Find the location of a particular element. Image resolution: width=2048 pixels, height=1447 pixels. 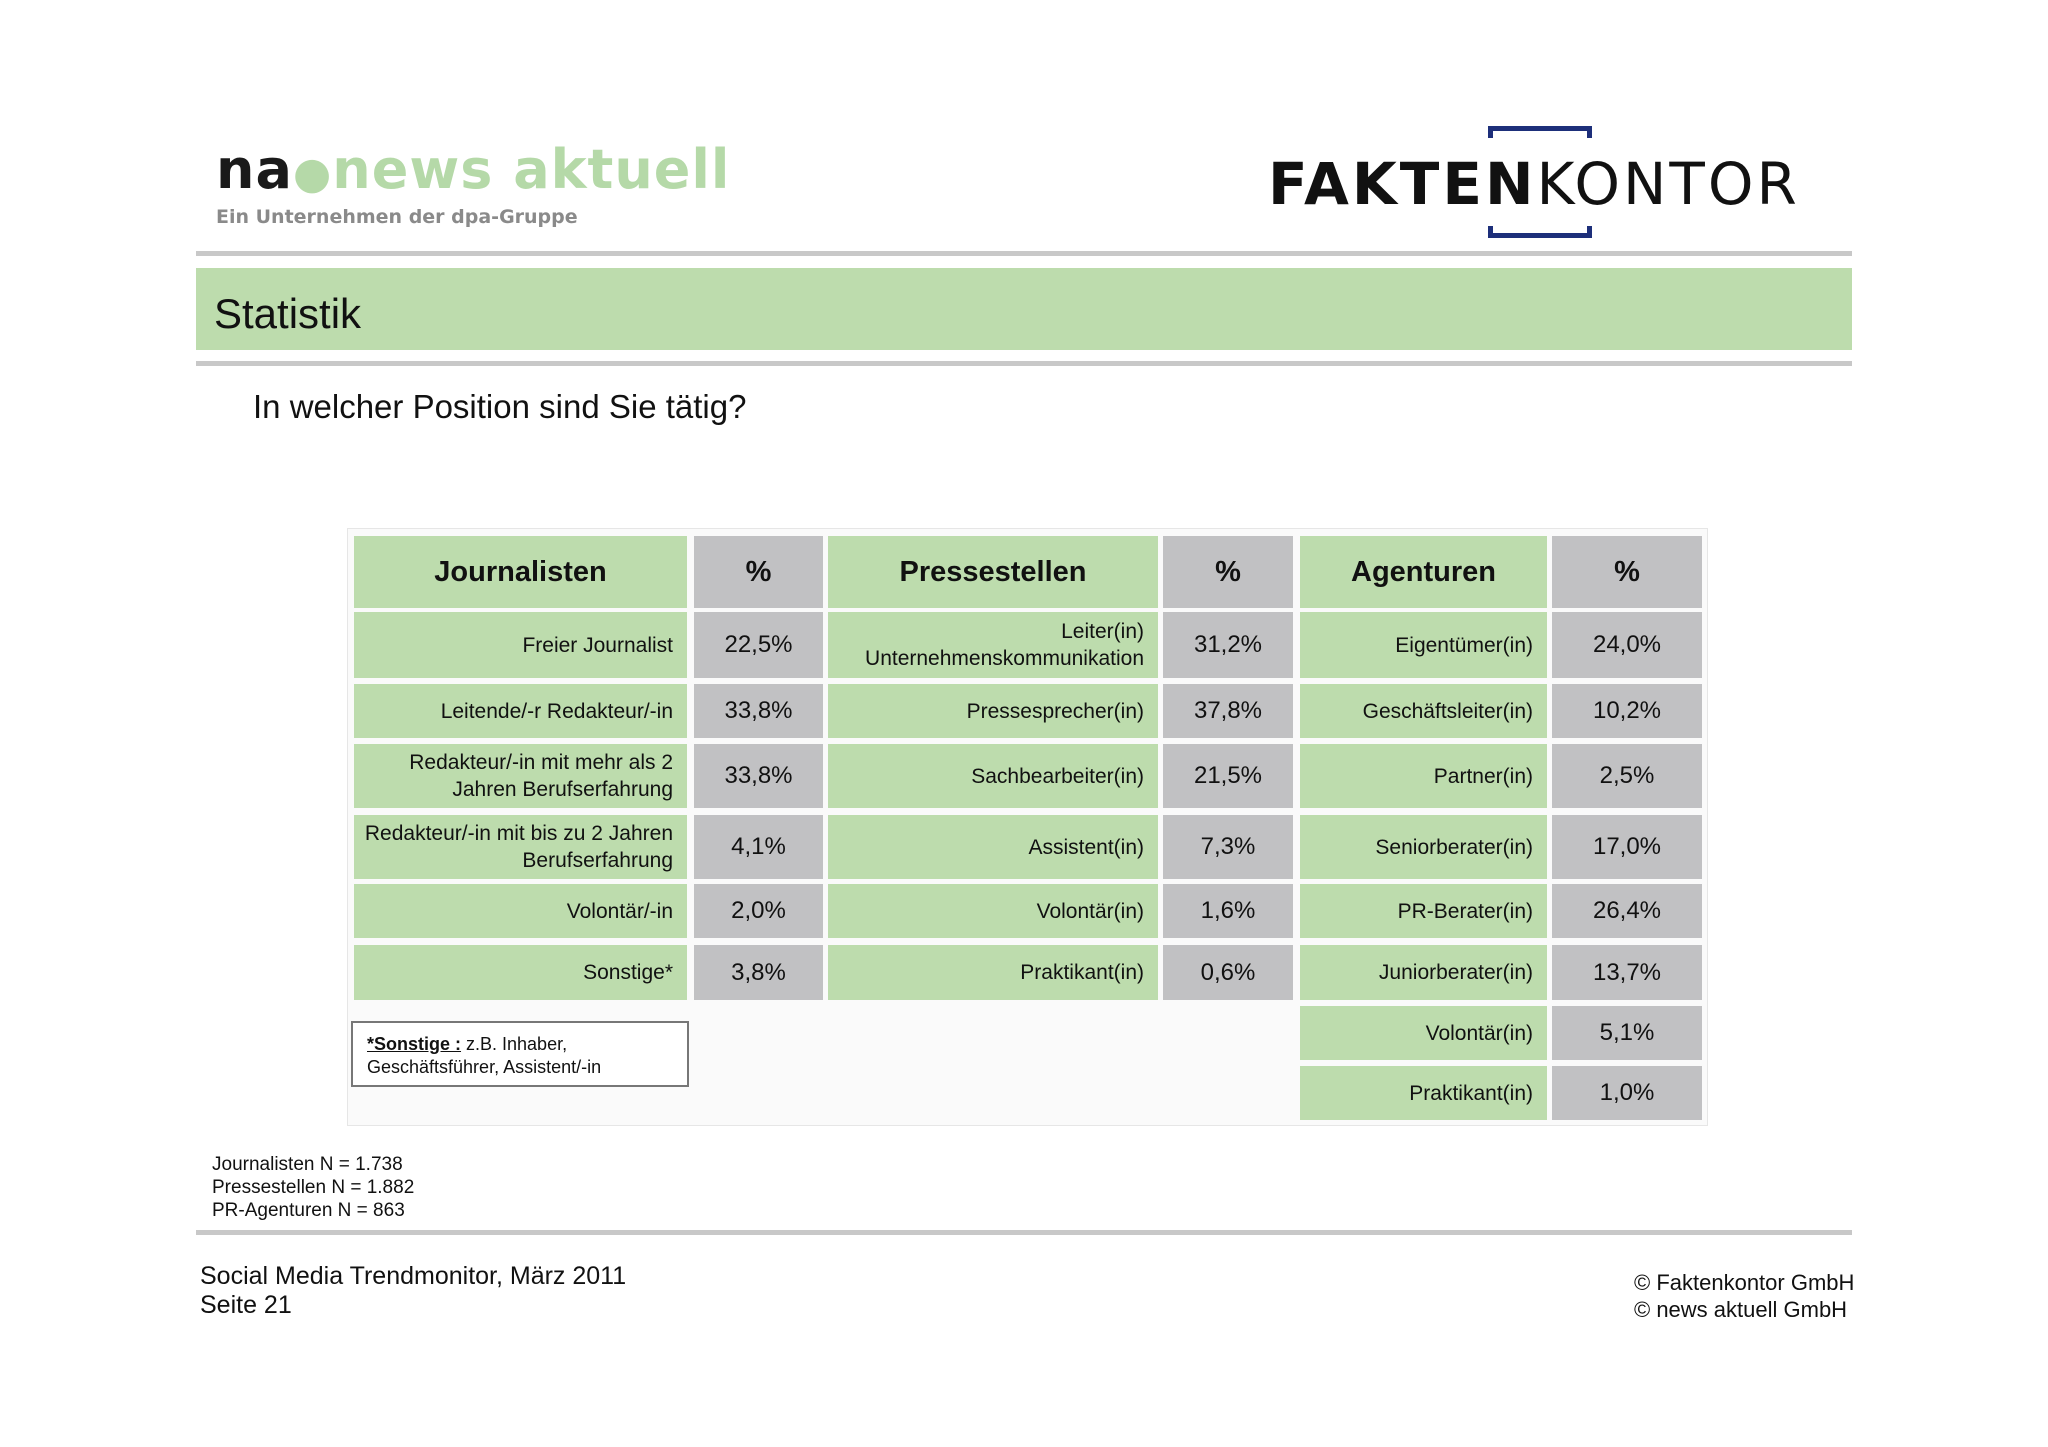

agenturen-pct-cell: 2,5% is located at coordinates (1627, 776).